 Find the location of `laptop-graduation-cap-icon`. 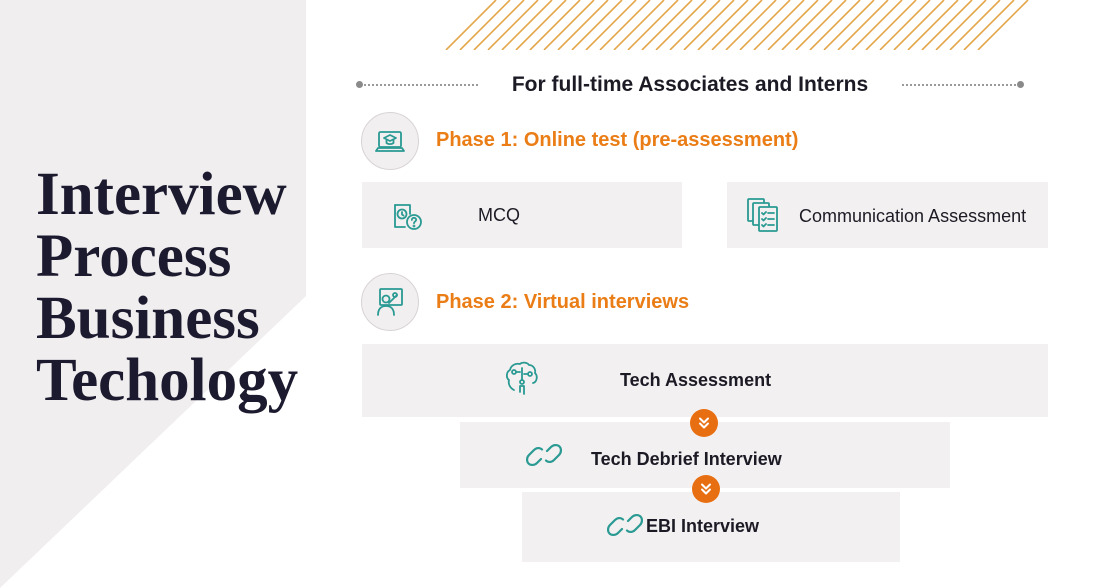

laptop-graduation-cap-icon is located at coordinates (390, 141).